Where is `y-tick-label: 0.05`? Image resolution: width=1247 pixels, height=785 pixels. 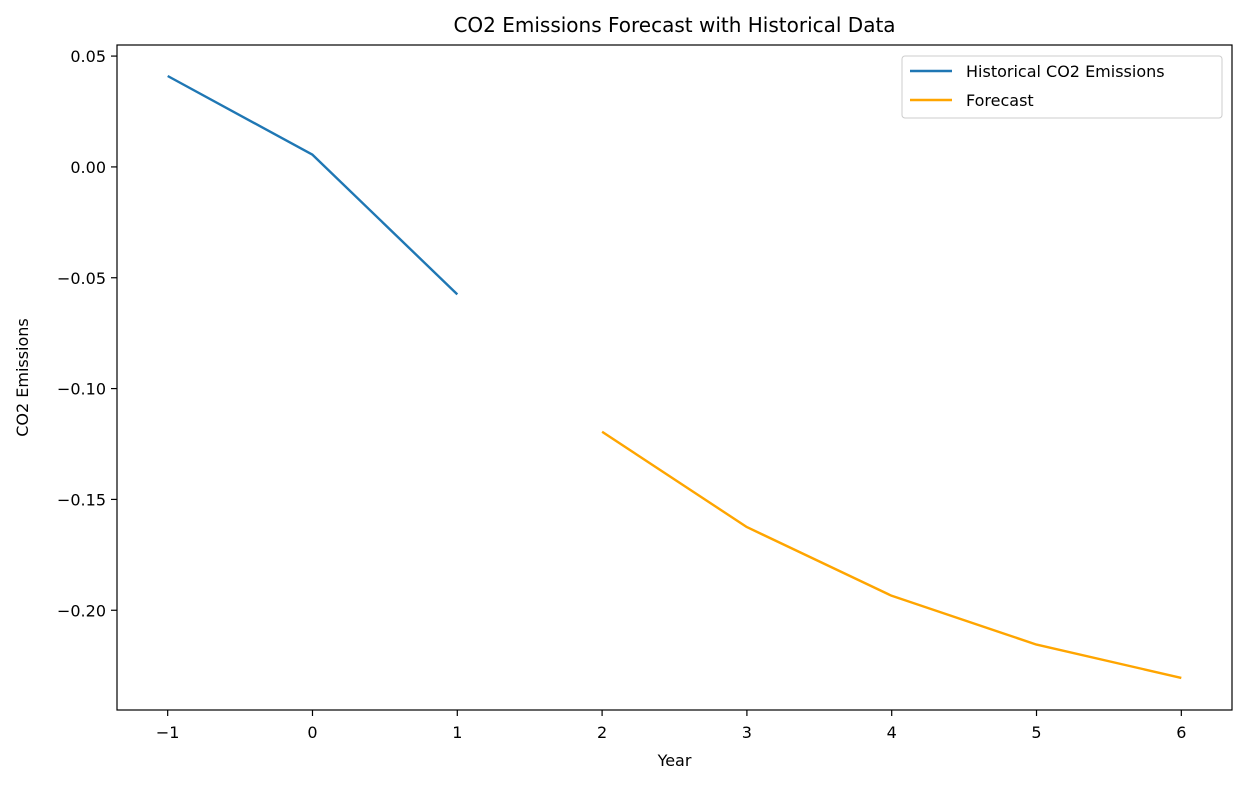 y-tick-label: 0.05 is located at coordinates (88, 56).